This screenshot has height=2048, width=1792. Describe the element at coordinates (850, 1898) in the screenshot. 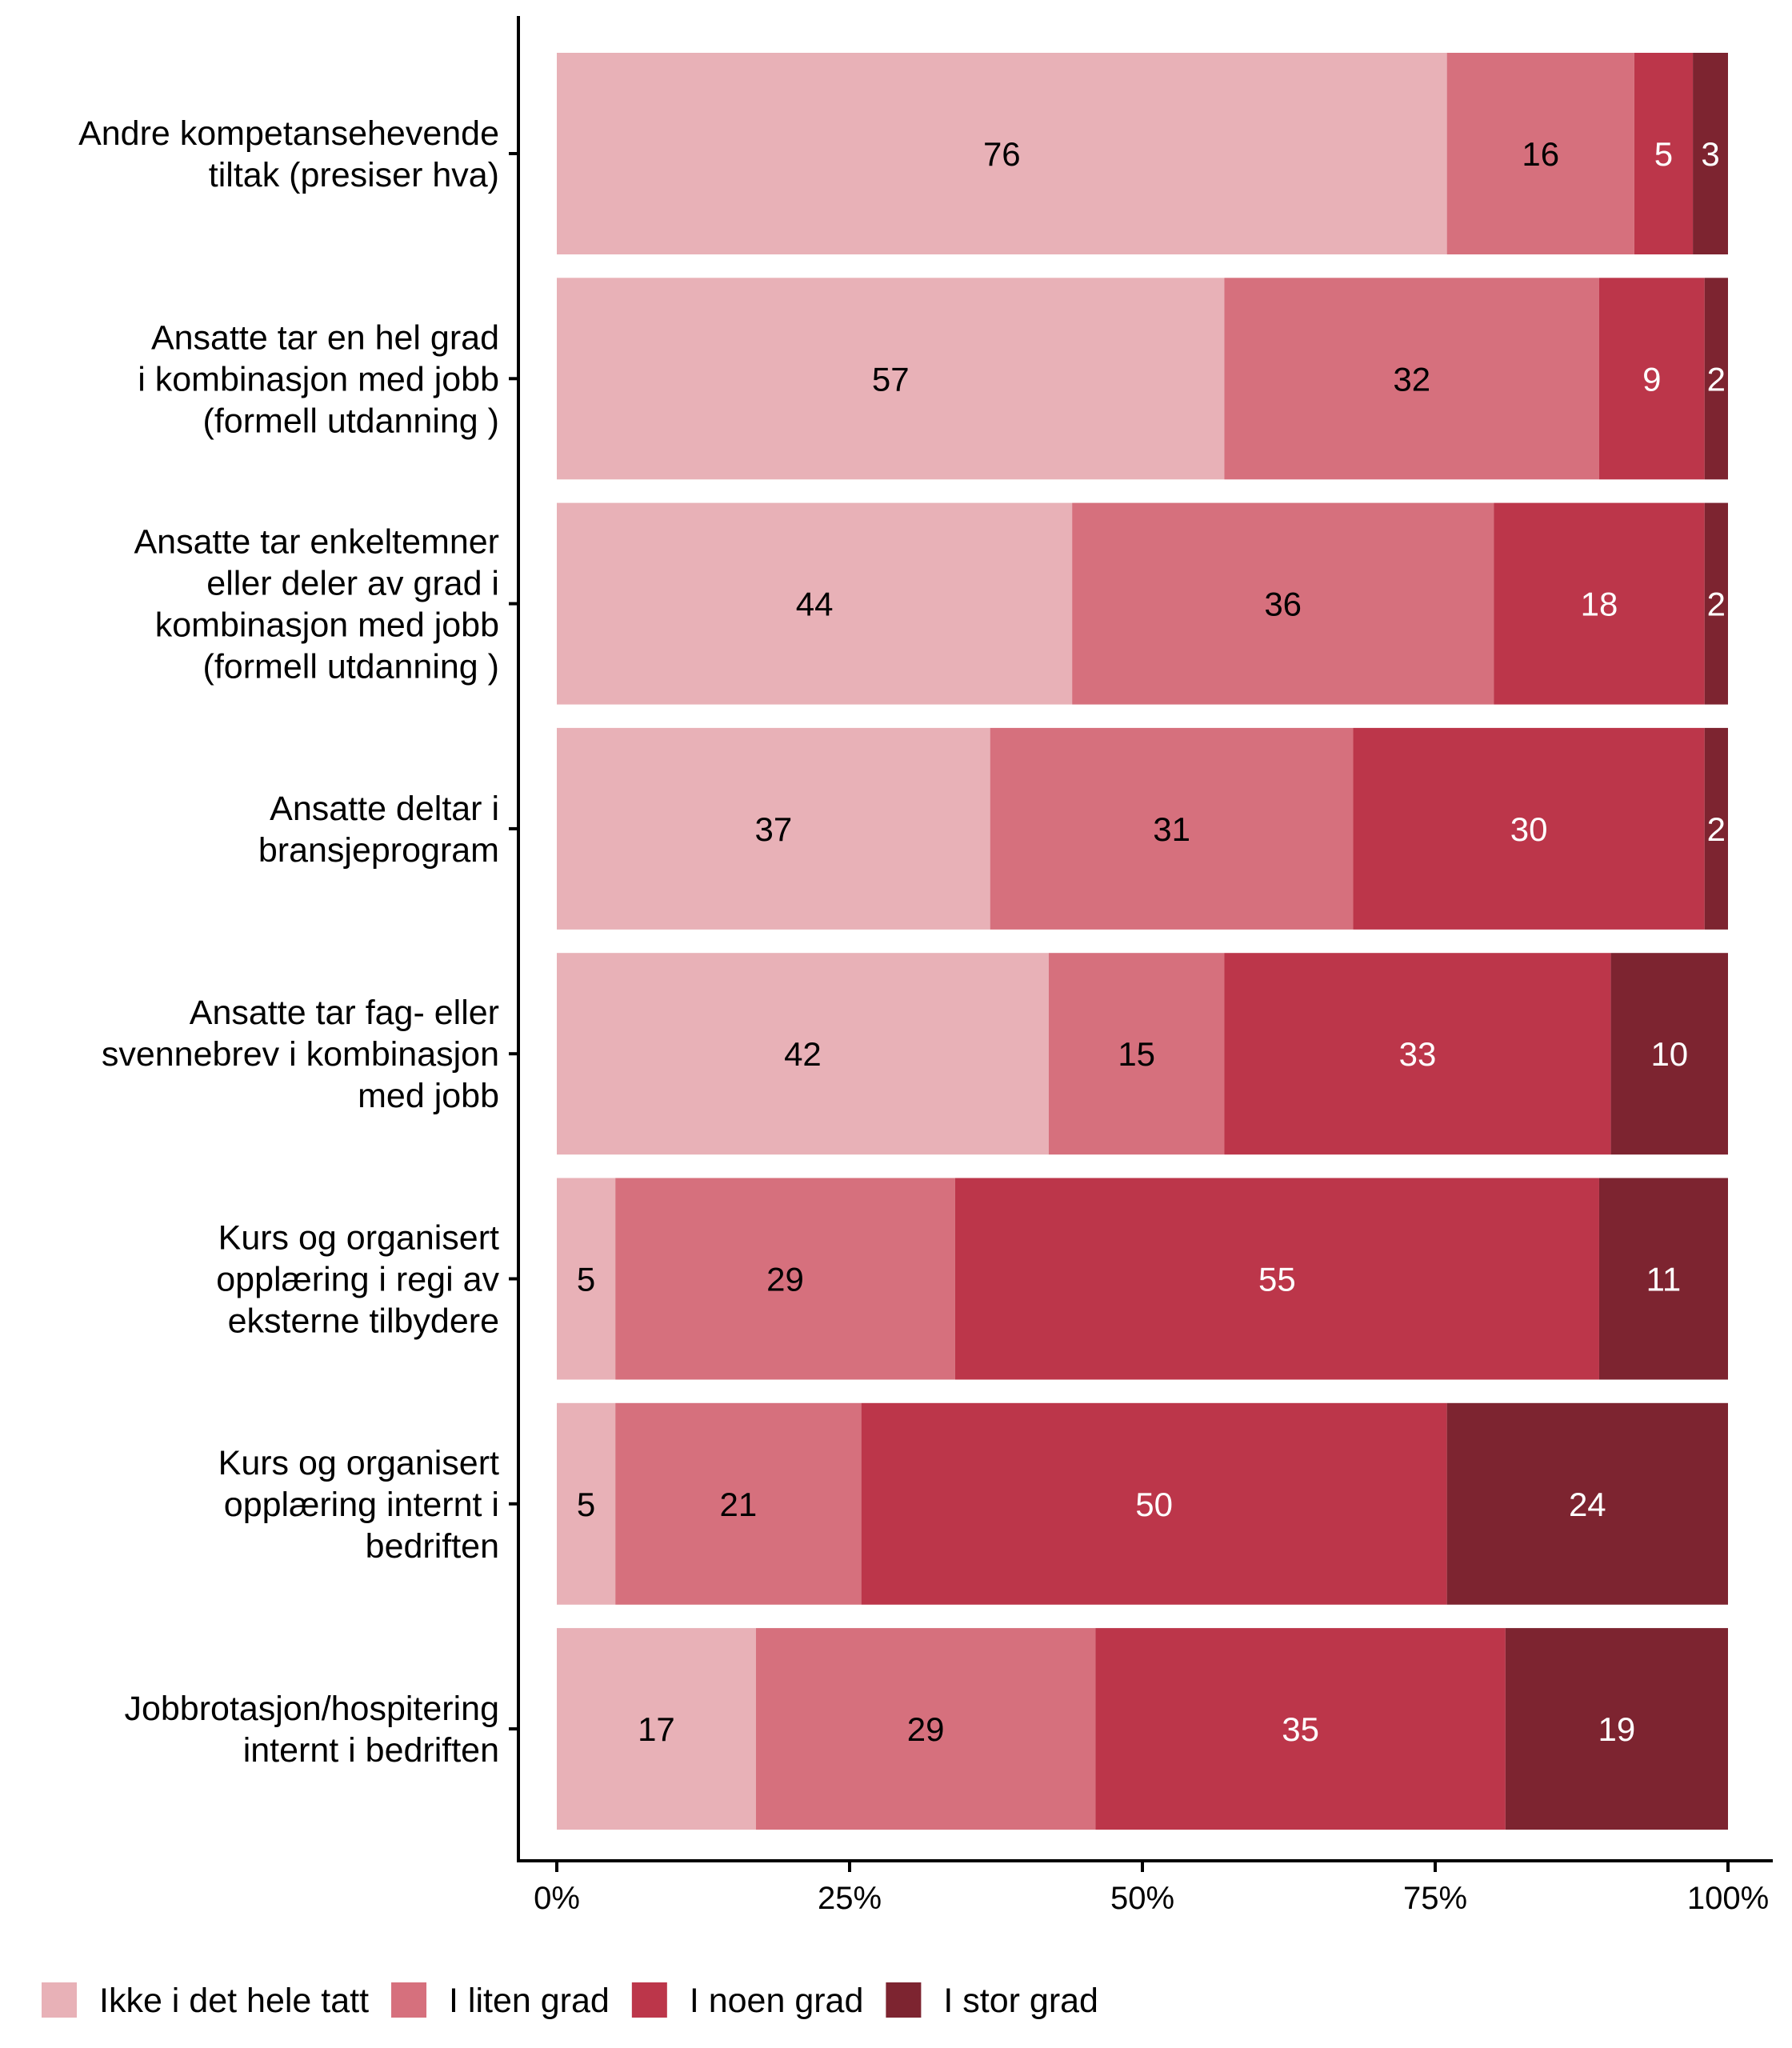

I see `x-tick-label: 25%` at that location.